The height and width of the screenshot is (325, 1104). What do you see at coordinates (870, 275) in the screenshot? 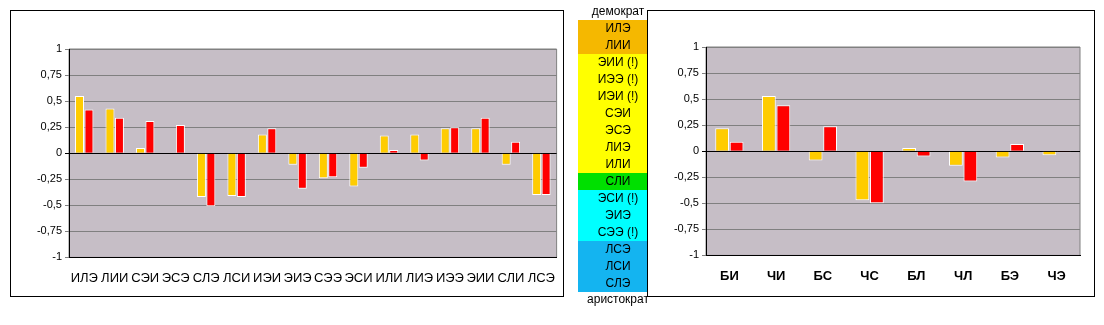
I see `x-tick-label: ЧС` at bounding box center [870, 275].